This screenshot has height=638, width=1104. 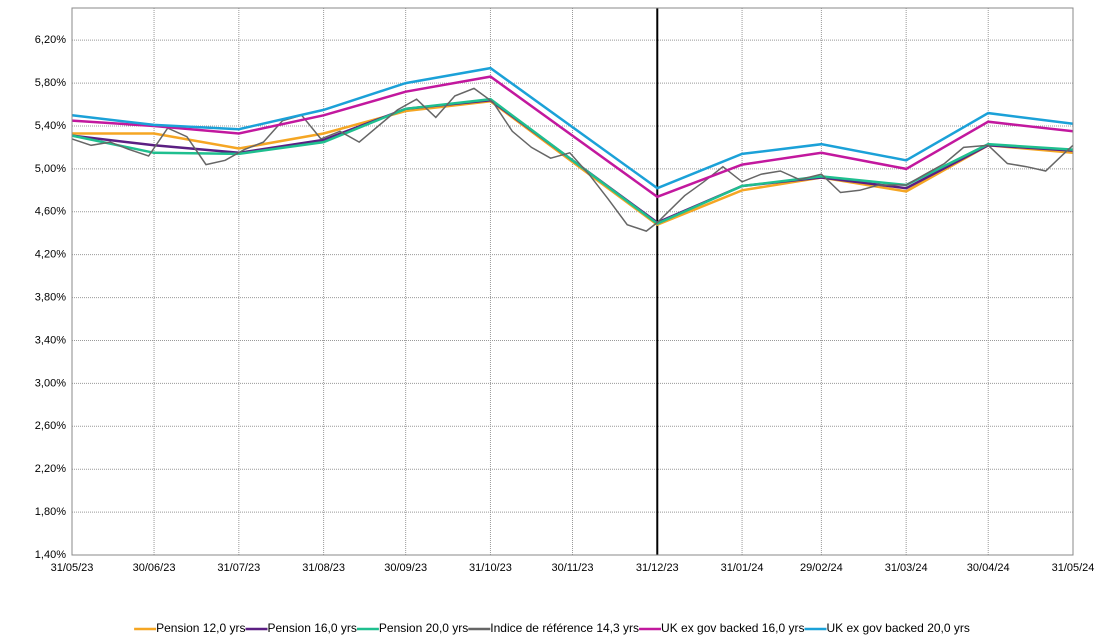 What do you see at coordinates (50, 297) in the screenshot?
I see `y-tick-label: 3,80%` at bounding box center [50, 297].